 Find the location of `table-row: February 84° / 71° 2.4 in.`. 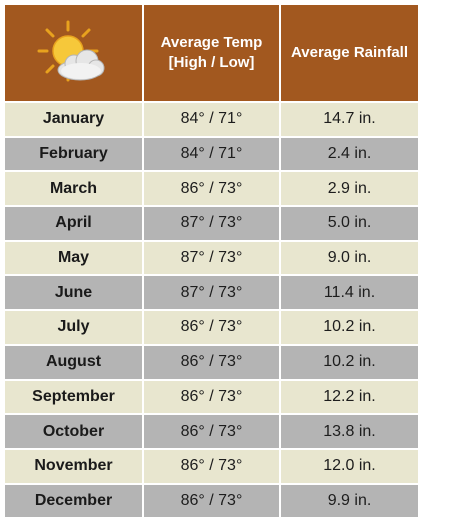

table-row: February 84° / 71° 2.4 in. is located at coordinates (211, 154).